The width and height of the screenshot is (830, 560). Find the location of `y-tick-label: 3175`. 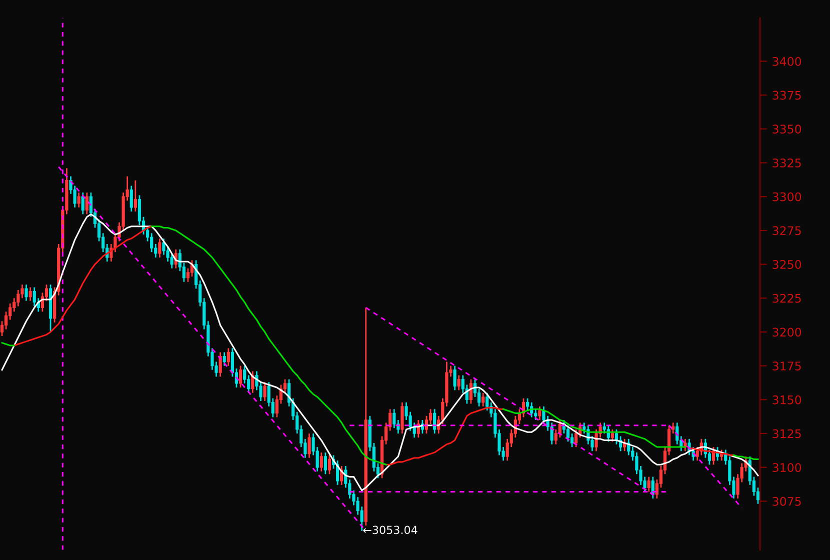

y-tick-label: 3175 is located at coordinates (786, 366).